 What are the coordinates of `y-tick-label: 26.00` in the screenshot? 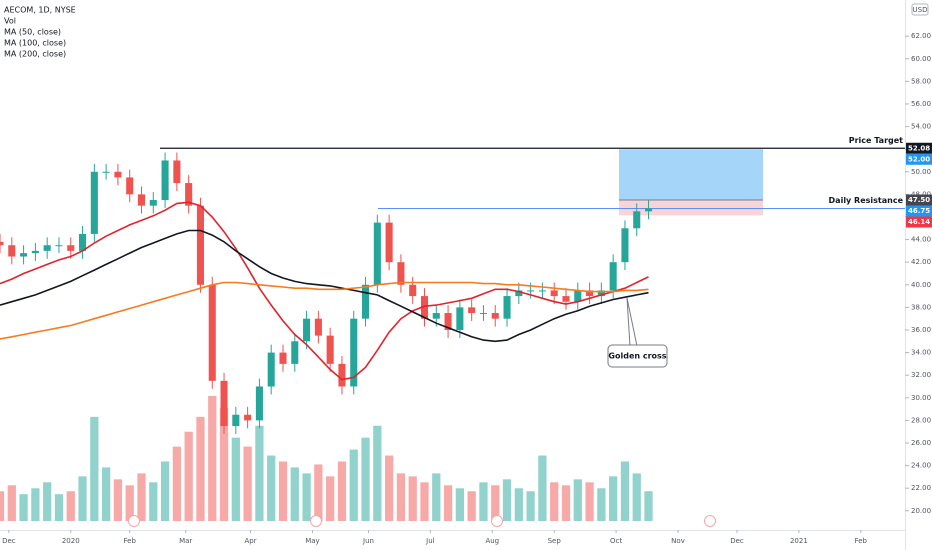 It's located at (921, 443).